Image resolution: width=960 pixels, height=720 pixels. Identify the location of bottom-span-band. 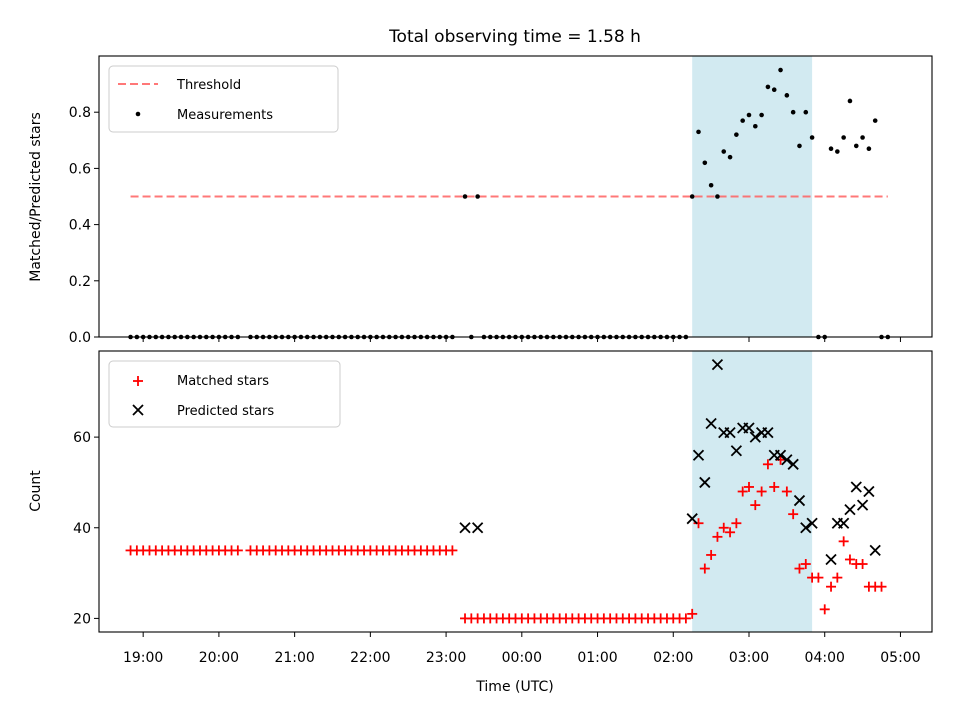
(752, 491).